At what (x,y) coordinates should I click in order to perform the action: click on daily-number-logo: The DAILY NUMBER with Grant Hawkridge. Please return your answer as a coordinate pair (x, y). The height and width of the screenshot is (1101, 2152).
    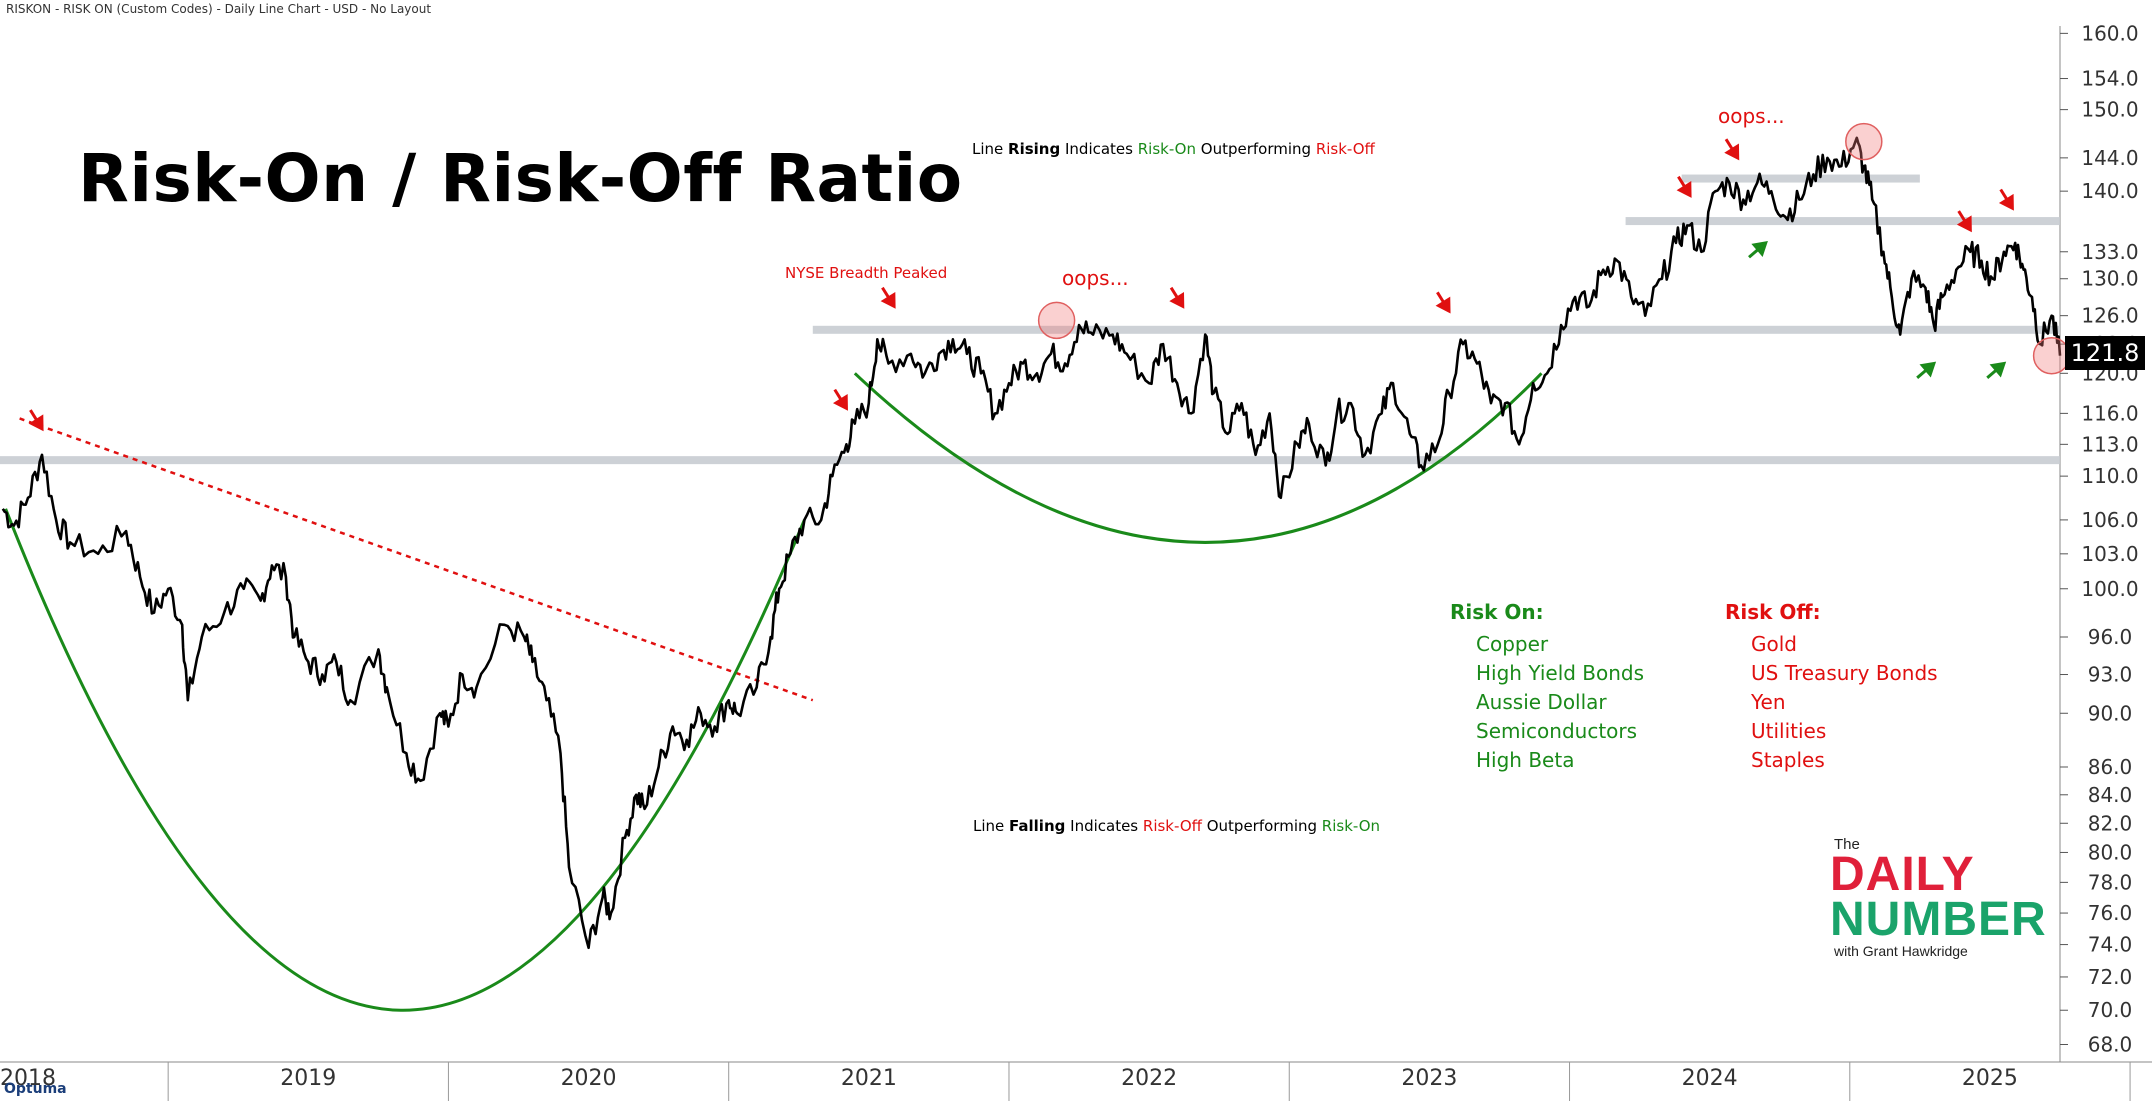
    Looking at the image, I should click on (1945, 897).